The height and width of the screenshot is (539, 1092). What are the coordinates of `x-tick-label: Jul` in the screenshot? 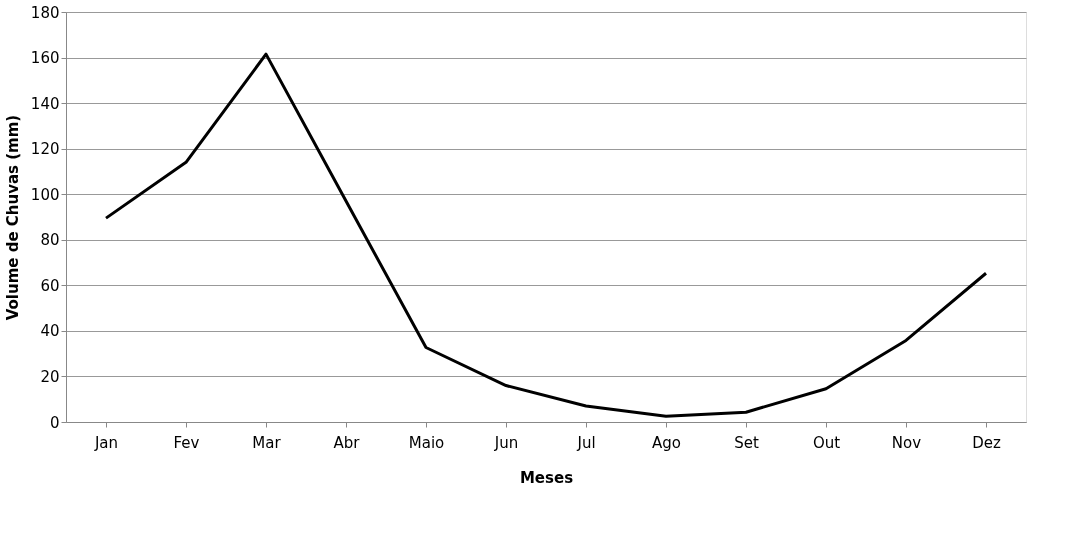 It's located at (586, 442).